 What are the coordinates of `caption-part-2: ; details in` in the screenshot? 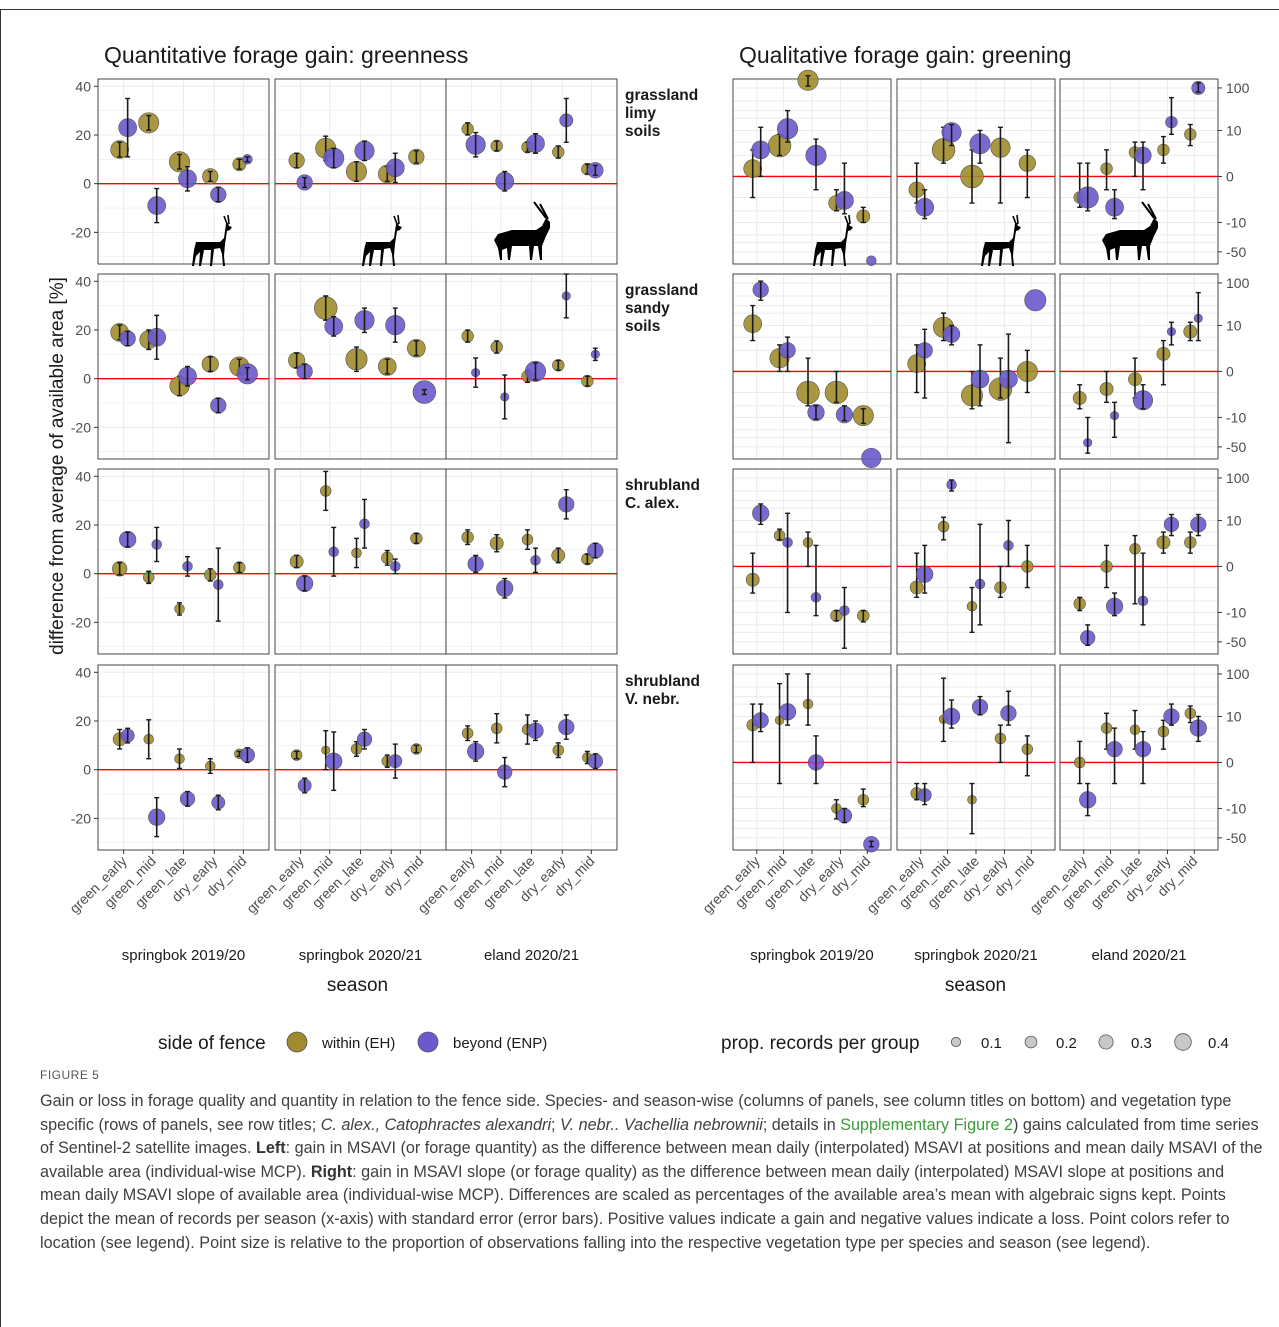 It's located at (801, 1125).